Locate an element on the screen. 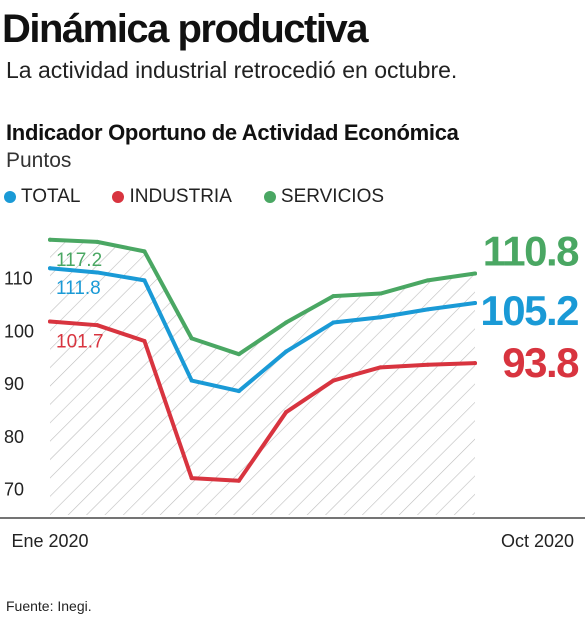  legend-label-total: TOTAL is located at coordinates (51, 196).